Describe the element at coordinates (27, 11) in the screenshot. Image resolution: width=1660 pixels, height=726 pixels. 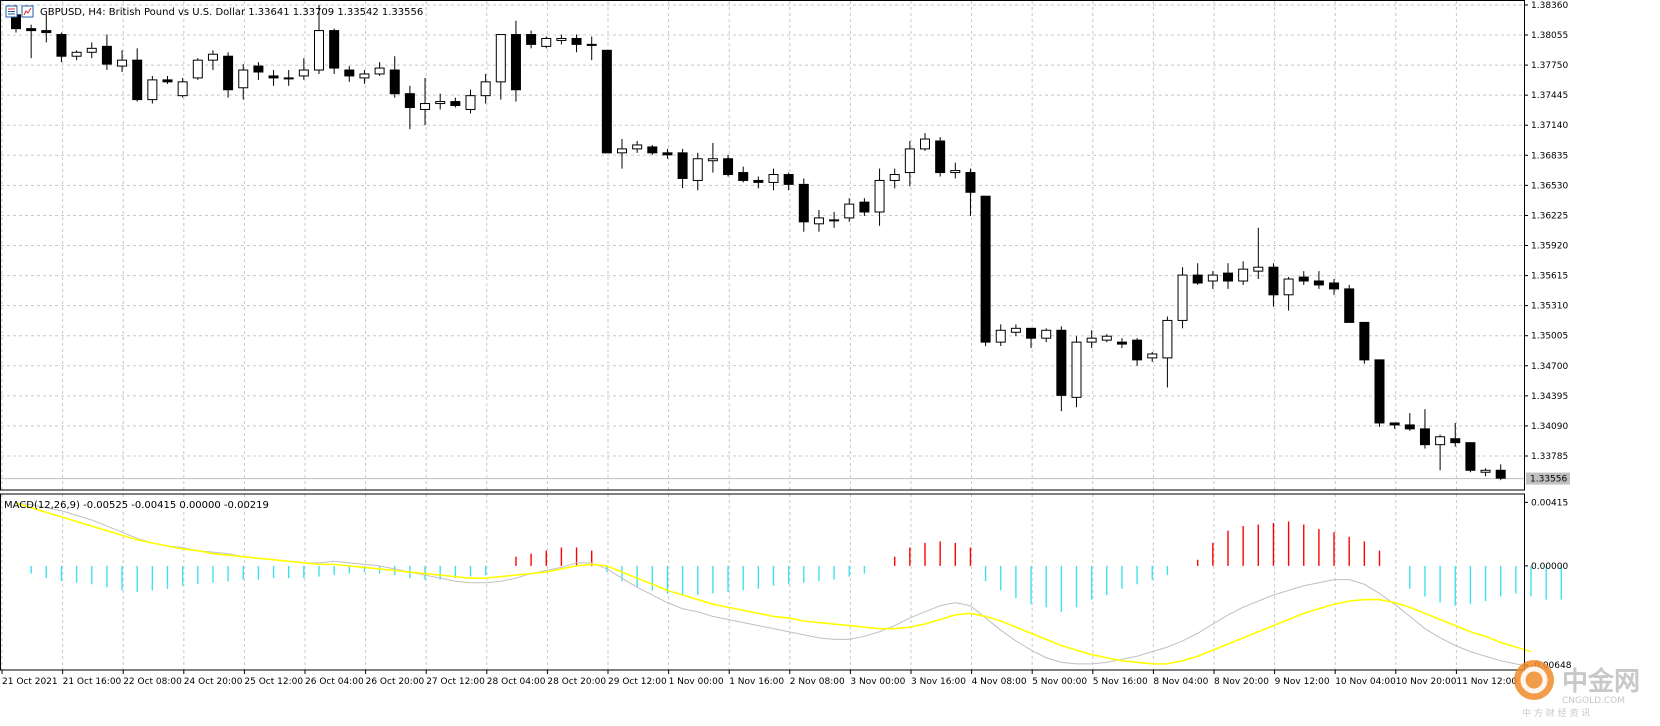
I see `chart-icon` at that location.